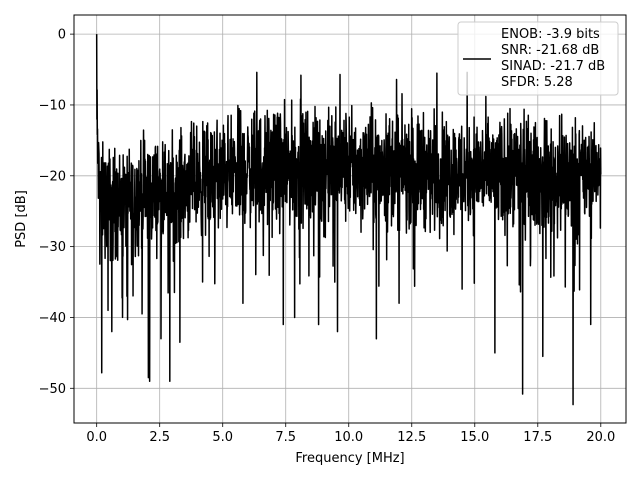  What do you see at coordinates (52, 105) in the screenshot?
I see `y-tick-label: −10` at bounding box center [52, 105].